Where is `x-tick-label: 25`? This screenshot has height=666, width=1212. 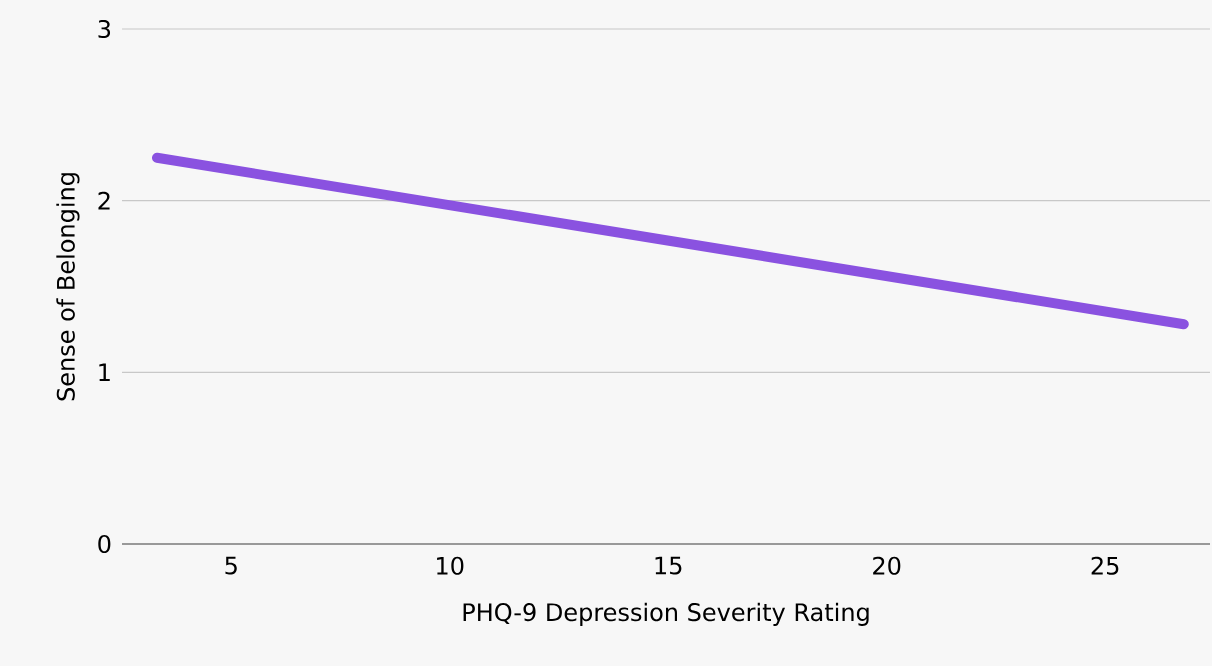 x-tick-label: 25 is located at coordinates (1105, 565).